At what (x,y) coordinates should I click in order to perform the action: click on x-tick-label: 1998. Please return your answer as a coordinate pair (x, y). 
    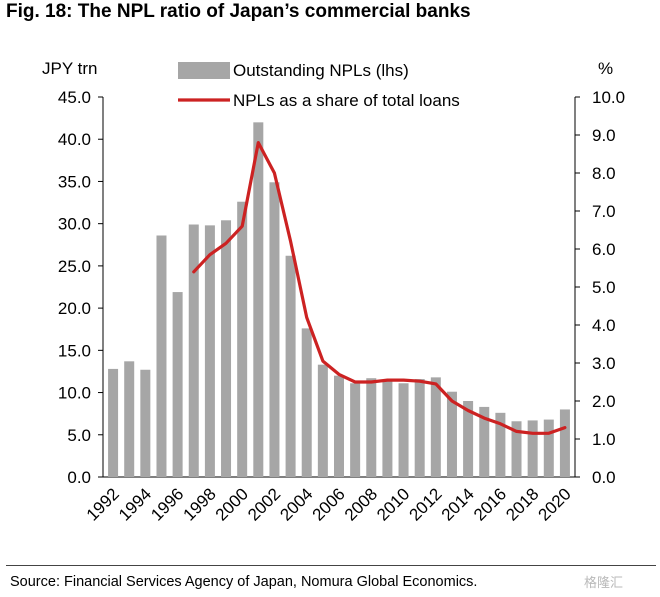
    Looking at the image, I should click on (200, 504).